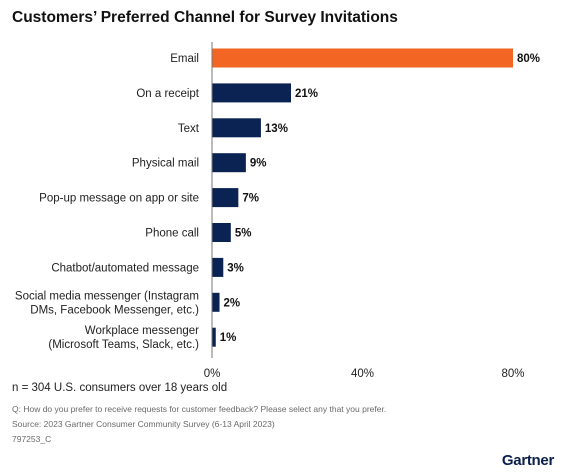 The image size is (564, 474). I want to click on category-label: On a receipt, so click(167, 94).